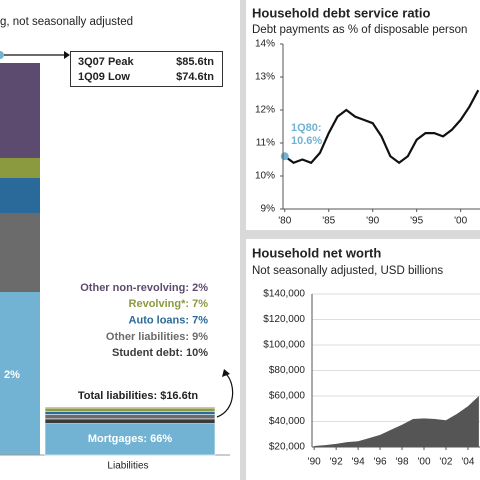  I want to click on peak-box, so click(146, 69).